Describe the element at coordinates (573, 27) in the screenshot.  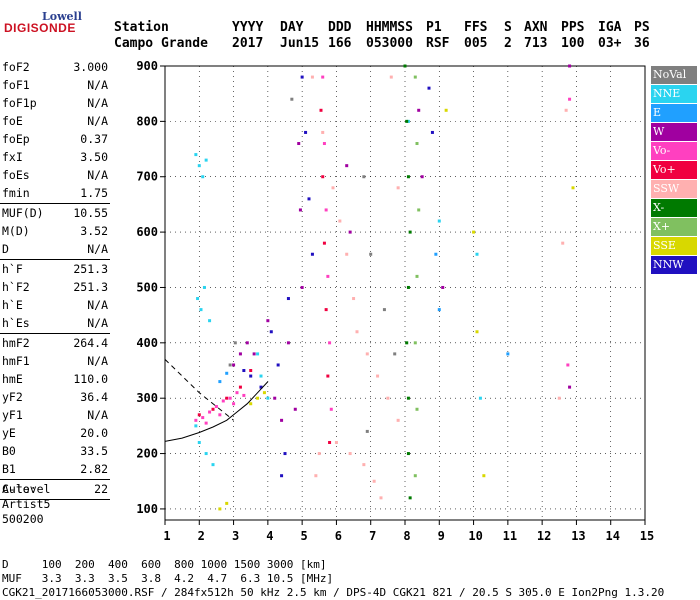
I see `header-label-9: PPS` at that location.